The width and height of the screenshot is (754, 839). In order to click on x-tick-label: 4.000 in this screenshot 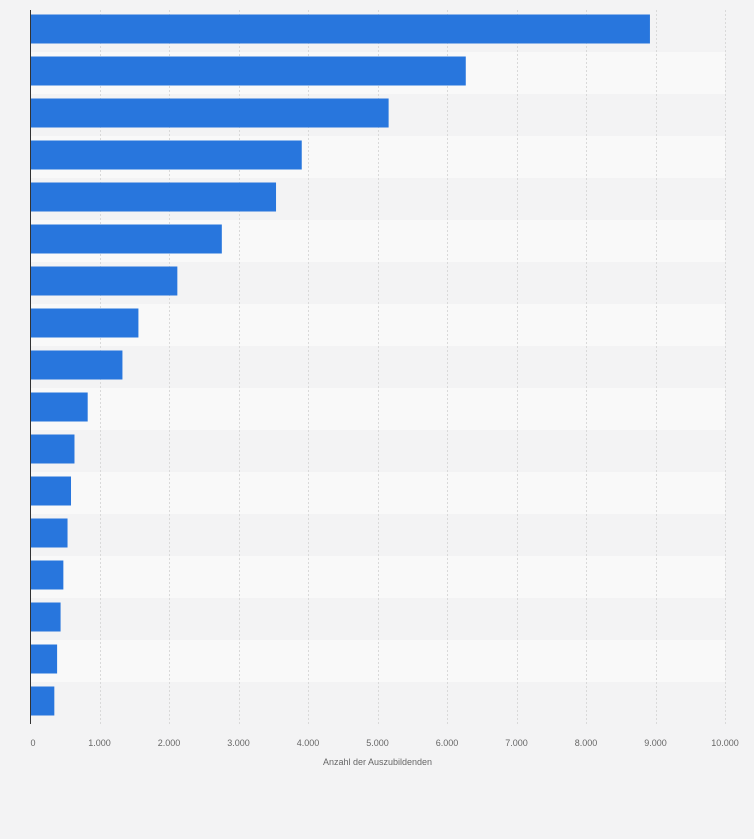, I will do `click(308, 743)`.